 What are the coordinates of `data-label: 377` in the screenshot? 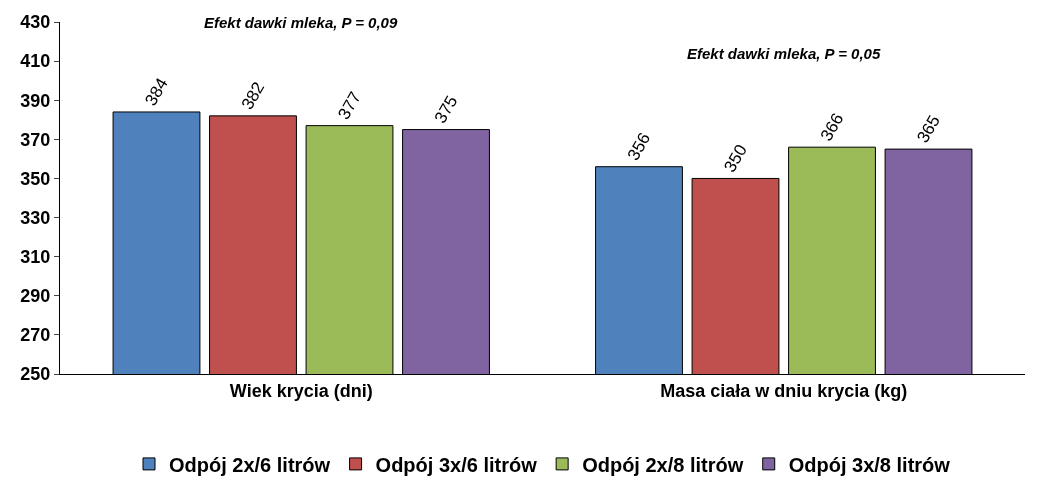 It's located at (349, 105).